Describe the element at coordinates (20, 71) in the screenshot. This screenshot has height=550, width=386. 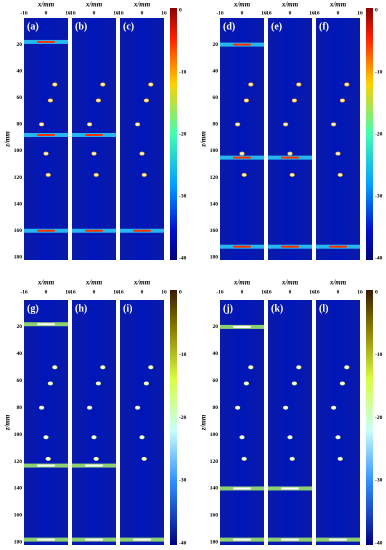
I see `z-tick-label: 40` at that location.